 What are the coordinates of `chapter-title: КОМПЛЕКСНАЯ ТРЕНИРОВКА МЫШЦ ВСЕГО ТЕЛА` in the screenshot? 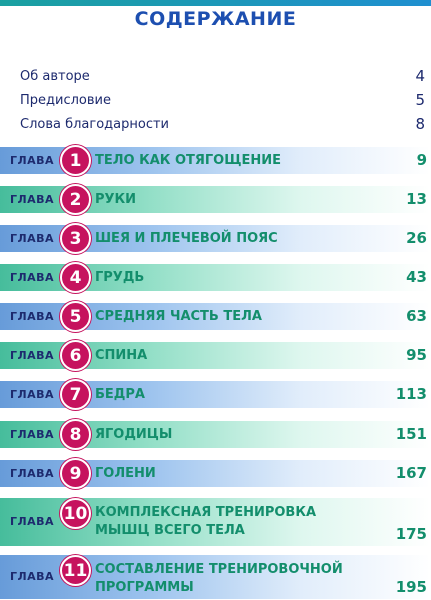 It's located at (205, 522).